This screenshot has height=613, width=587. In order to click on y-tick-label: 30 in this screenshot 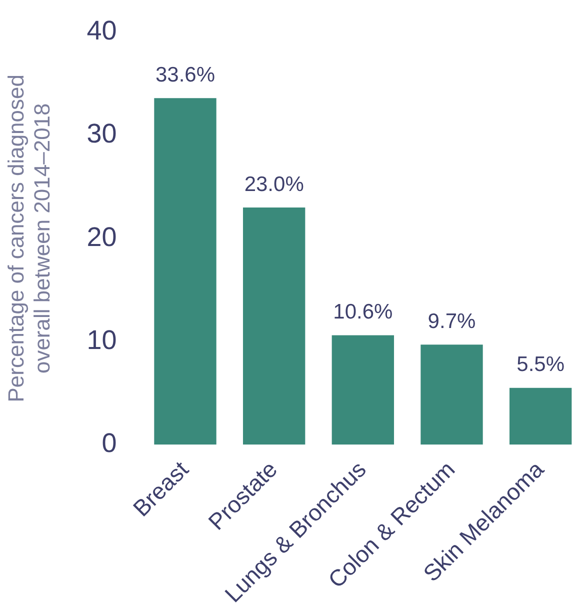, I will do `click(101, 133)`.